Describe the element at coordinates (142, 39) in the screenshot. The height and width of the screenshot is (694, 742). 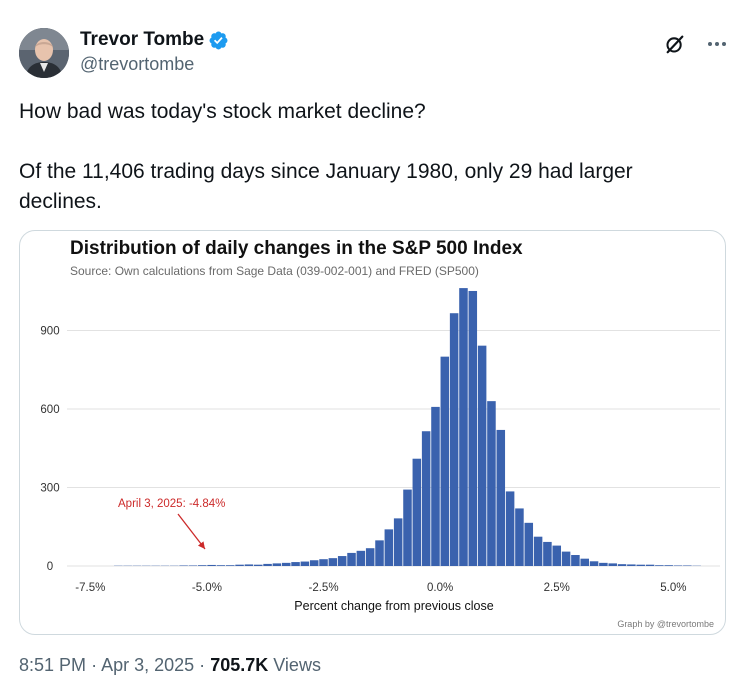
I see `author-name-text: Trevor Tombe` at that location.